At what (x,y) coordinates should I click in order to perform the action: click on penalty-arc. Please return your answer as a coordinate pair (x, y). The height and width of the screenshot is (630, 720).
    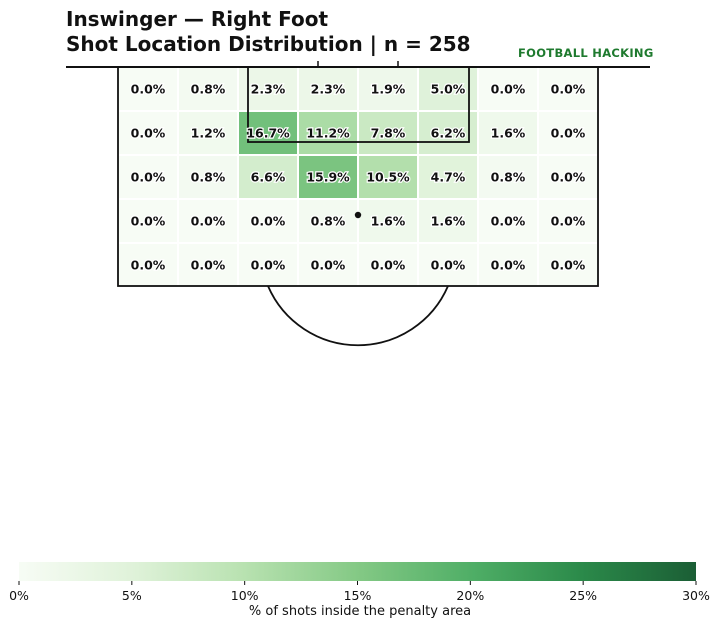
    Looking at the image, I should click on (358, 316).